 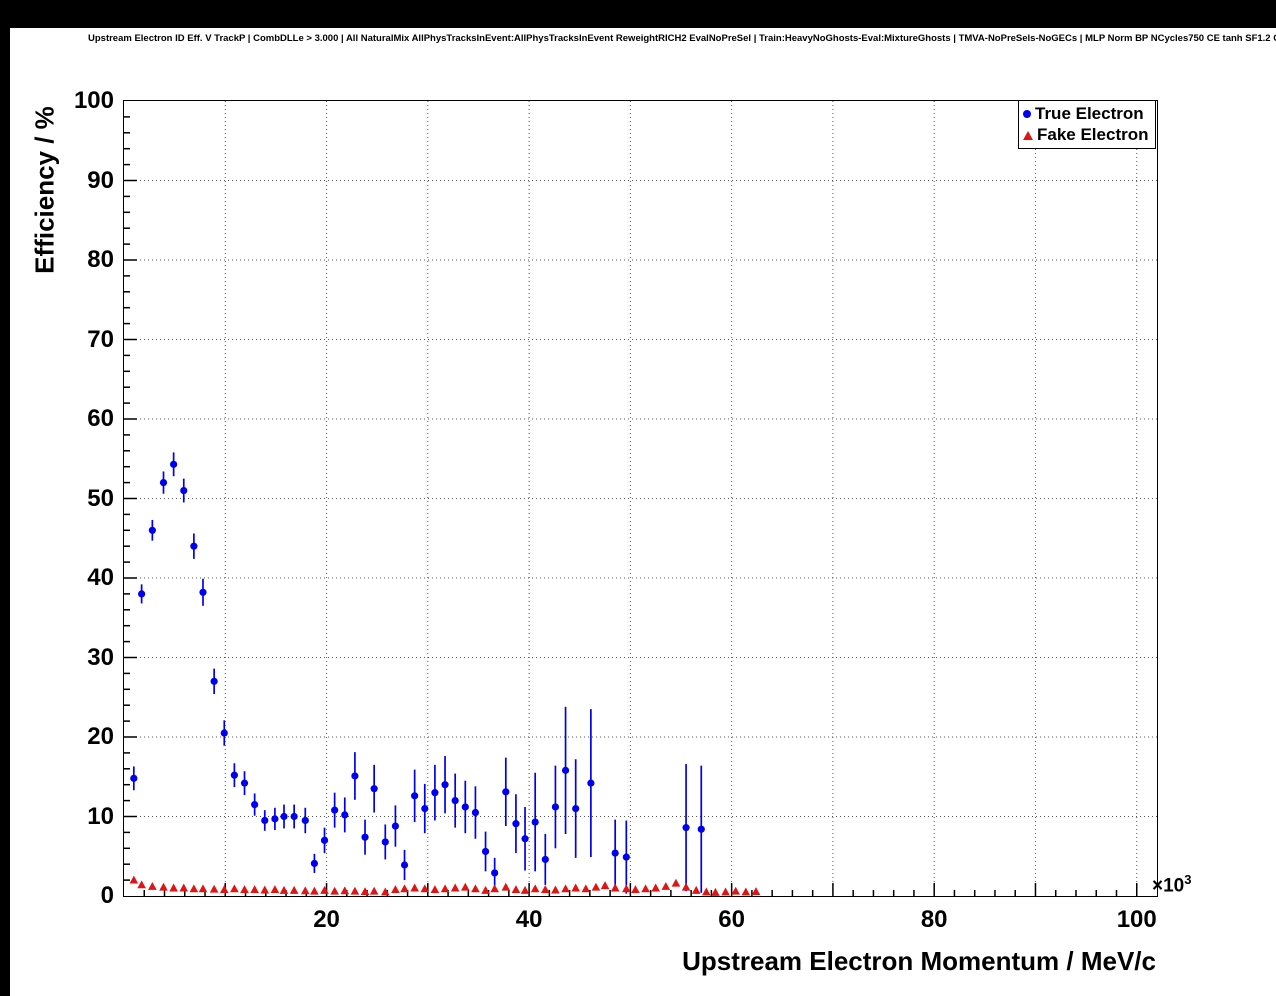 I want to click on window-left-bar, so click(x=5, y=498).